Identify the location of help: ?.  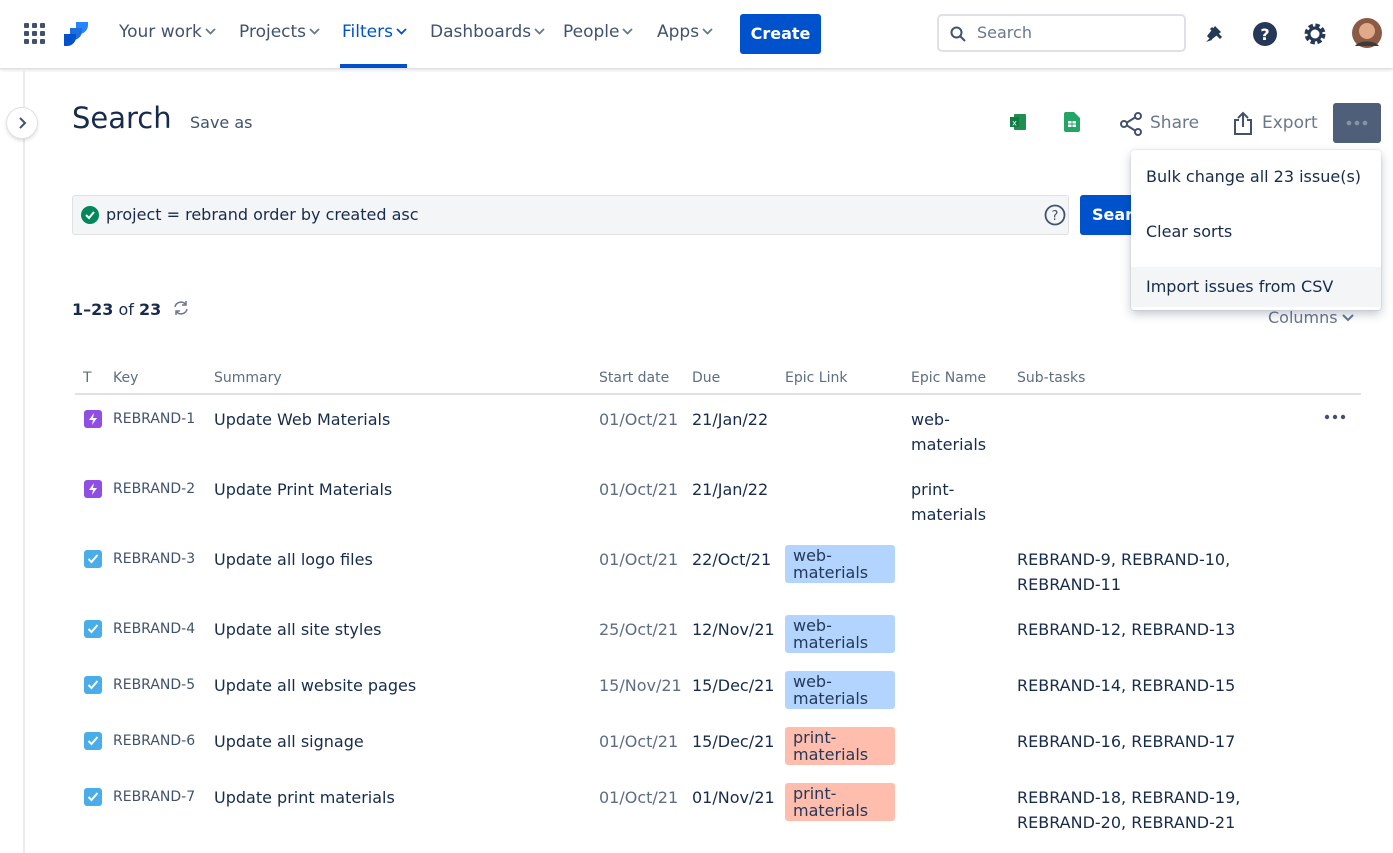
(1265, 34).